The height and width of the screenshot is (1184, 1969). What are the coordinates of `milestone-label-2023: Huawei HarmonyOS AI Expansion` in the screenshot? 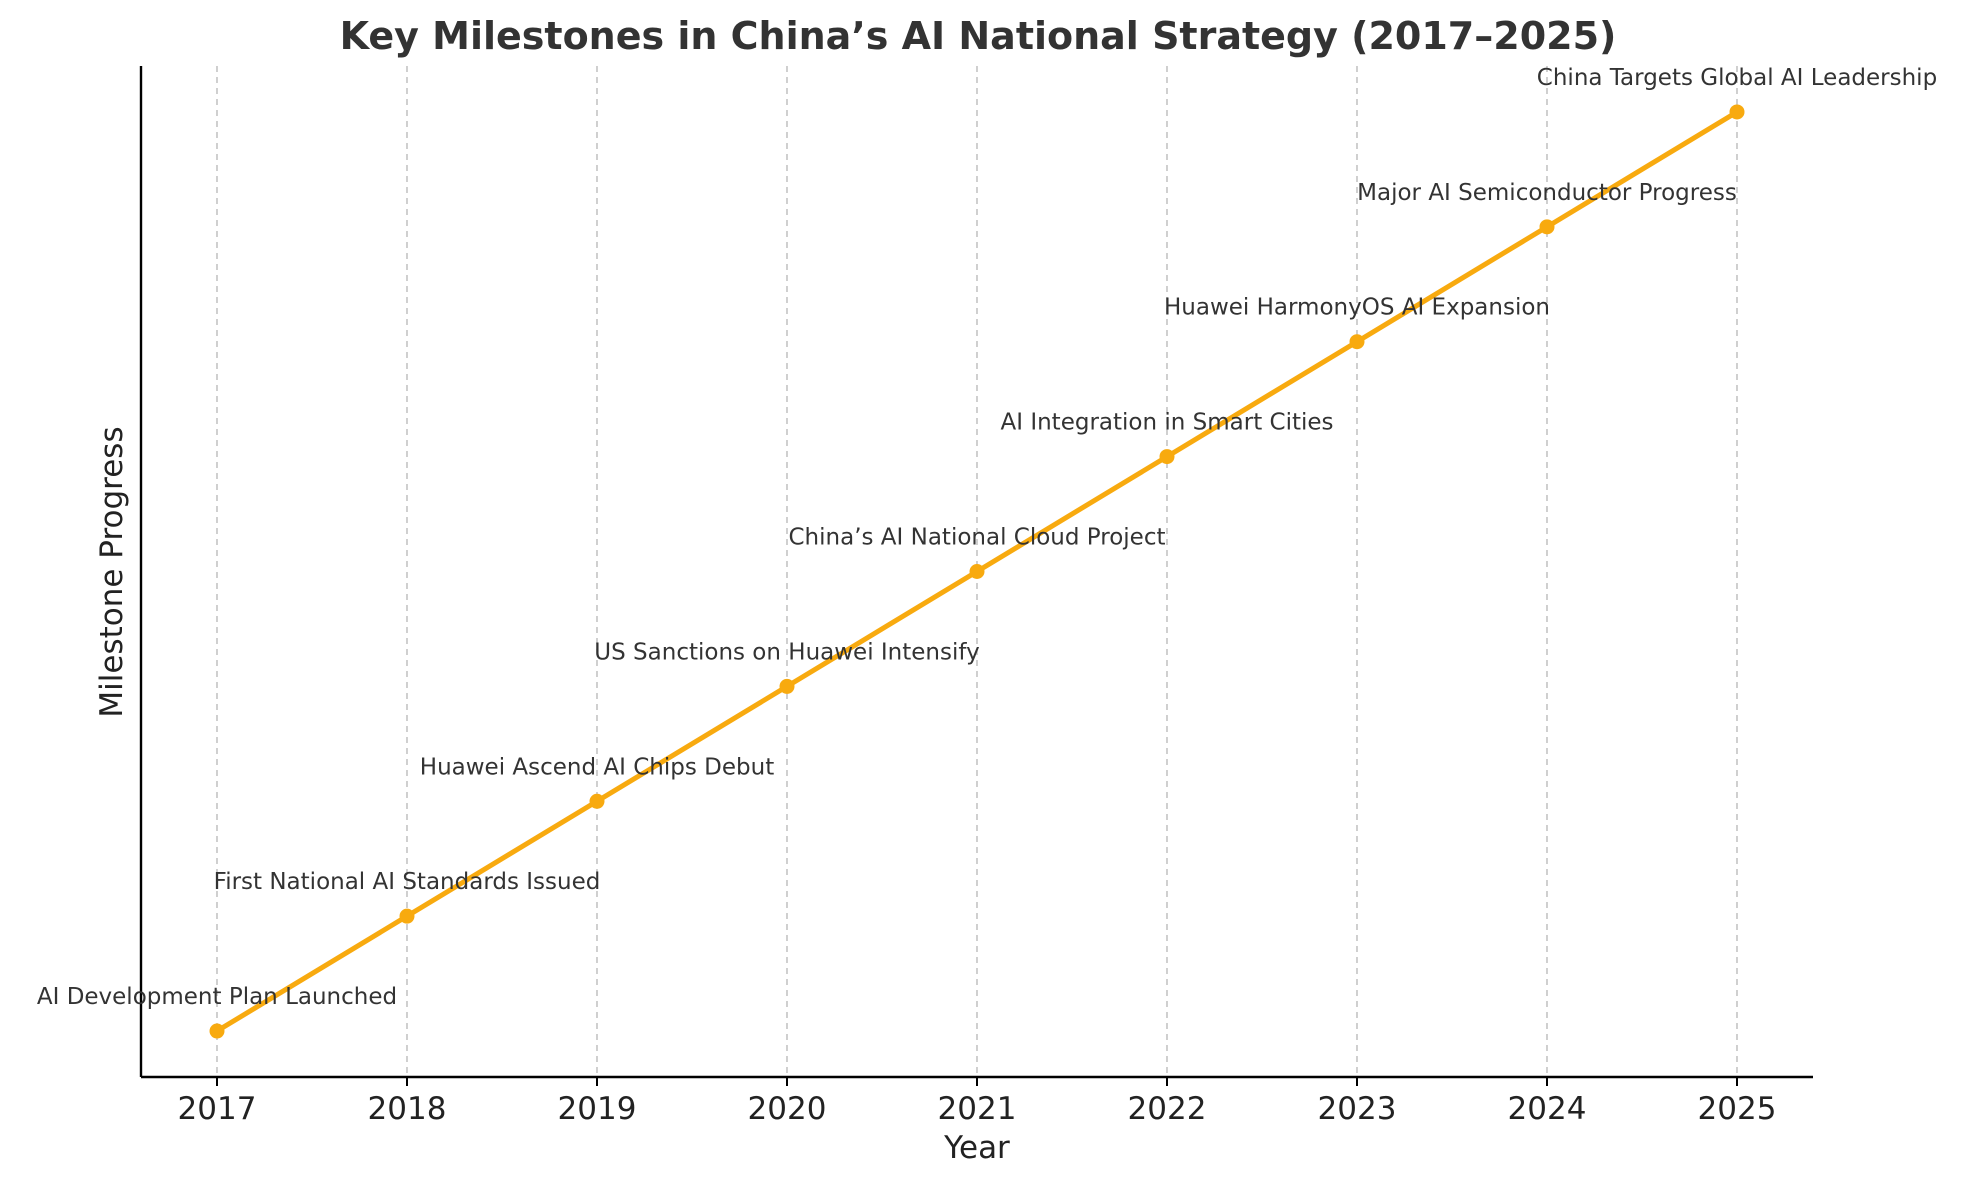 It's located at (1357, 308).